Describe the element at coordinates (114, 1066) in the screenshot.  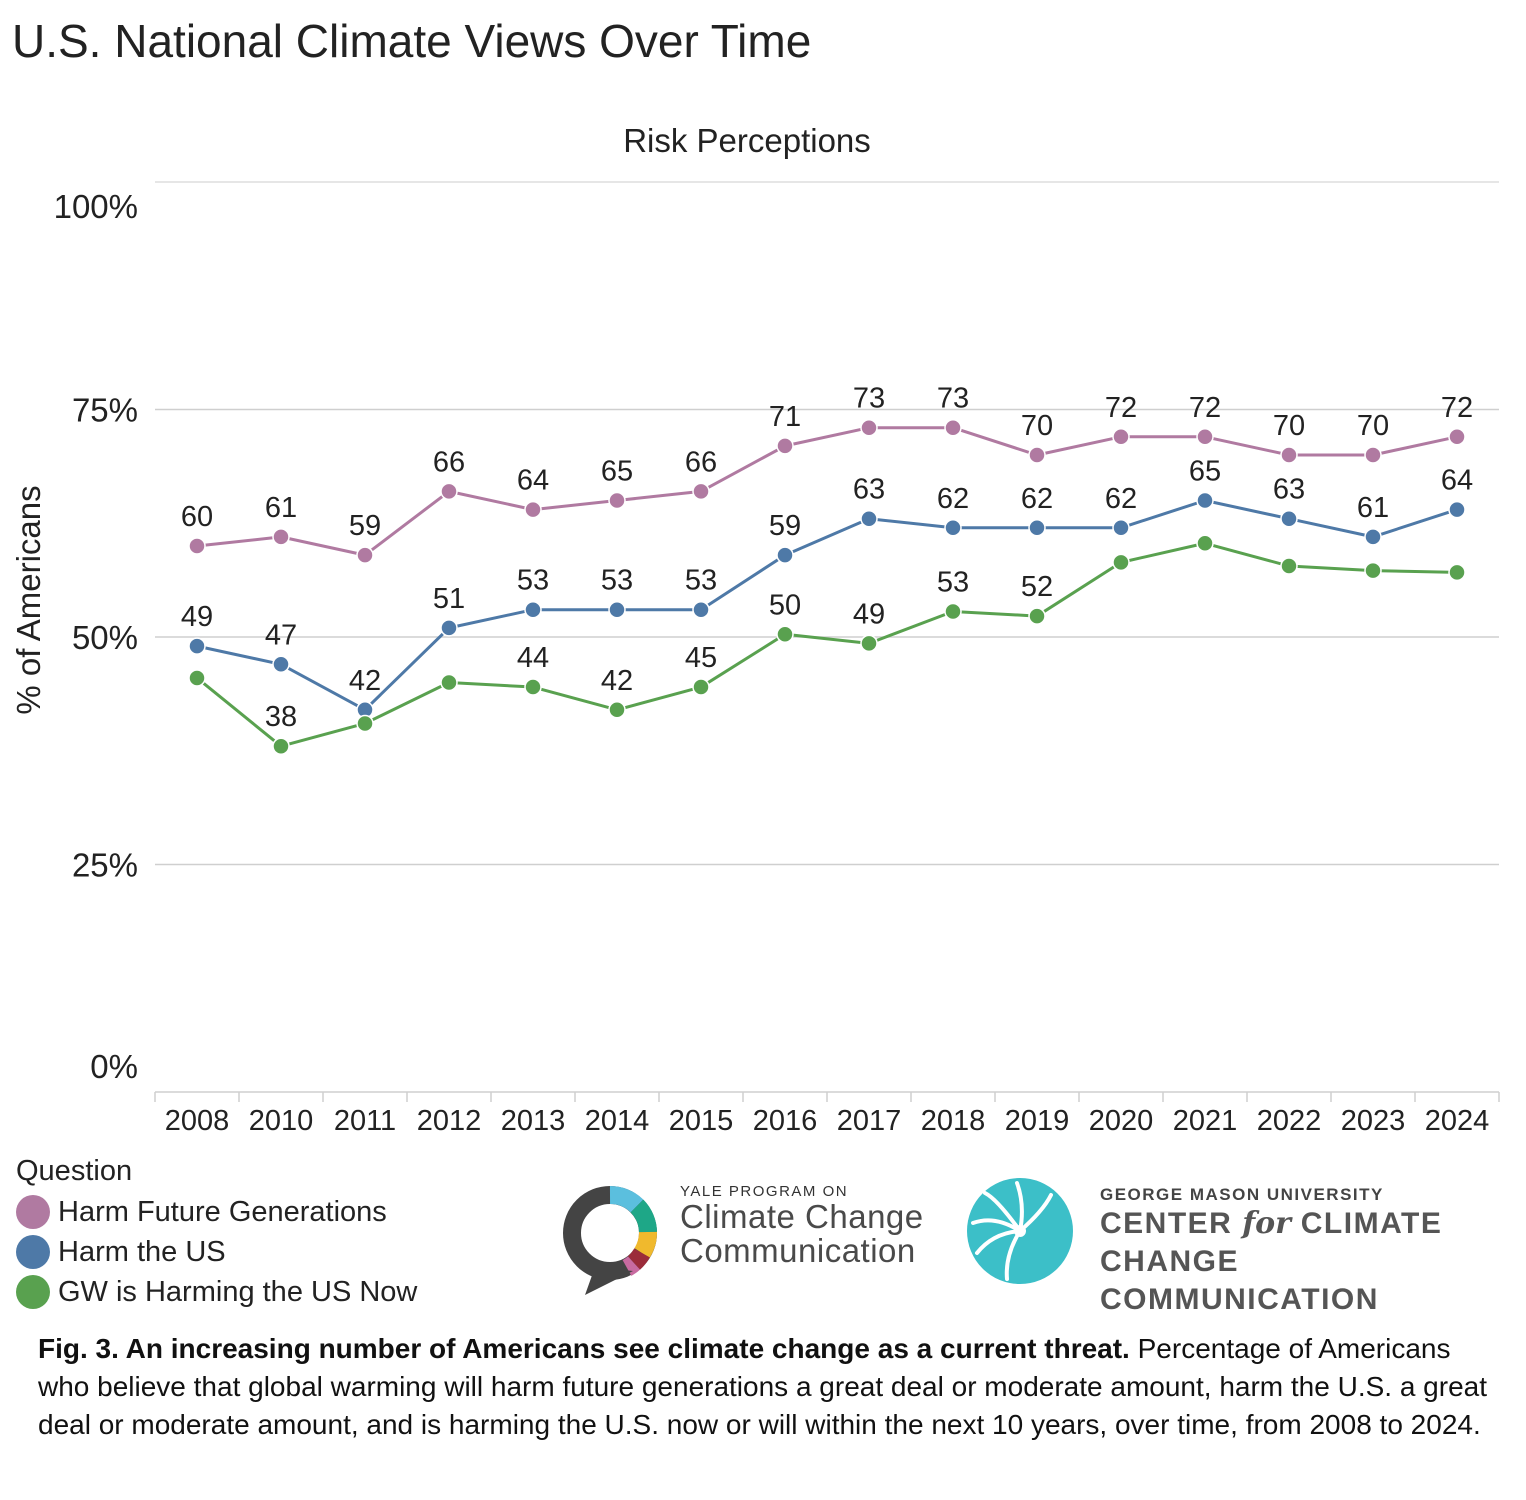
I see `y-tick-label: 0%` at that location.